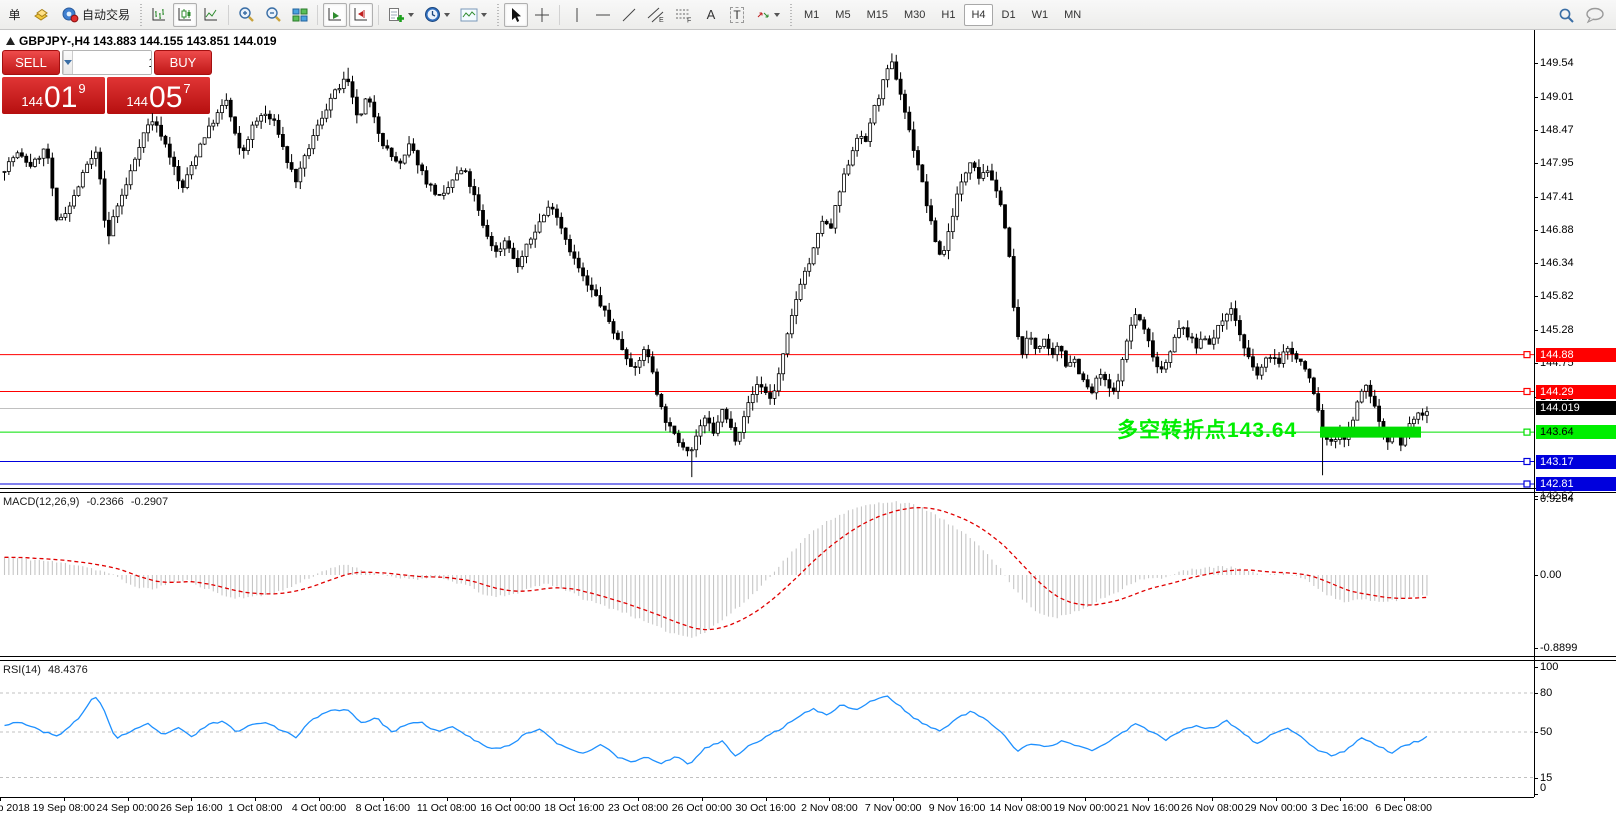 The width and height of the screenshot is (1616, 824). Describe the element at coordinates (361, 14) in the screenshot. I see `chart-shift-button` at that location.